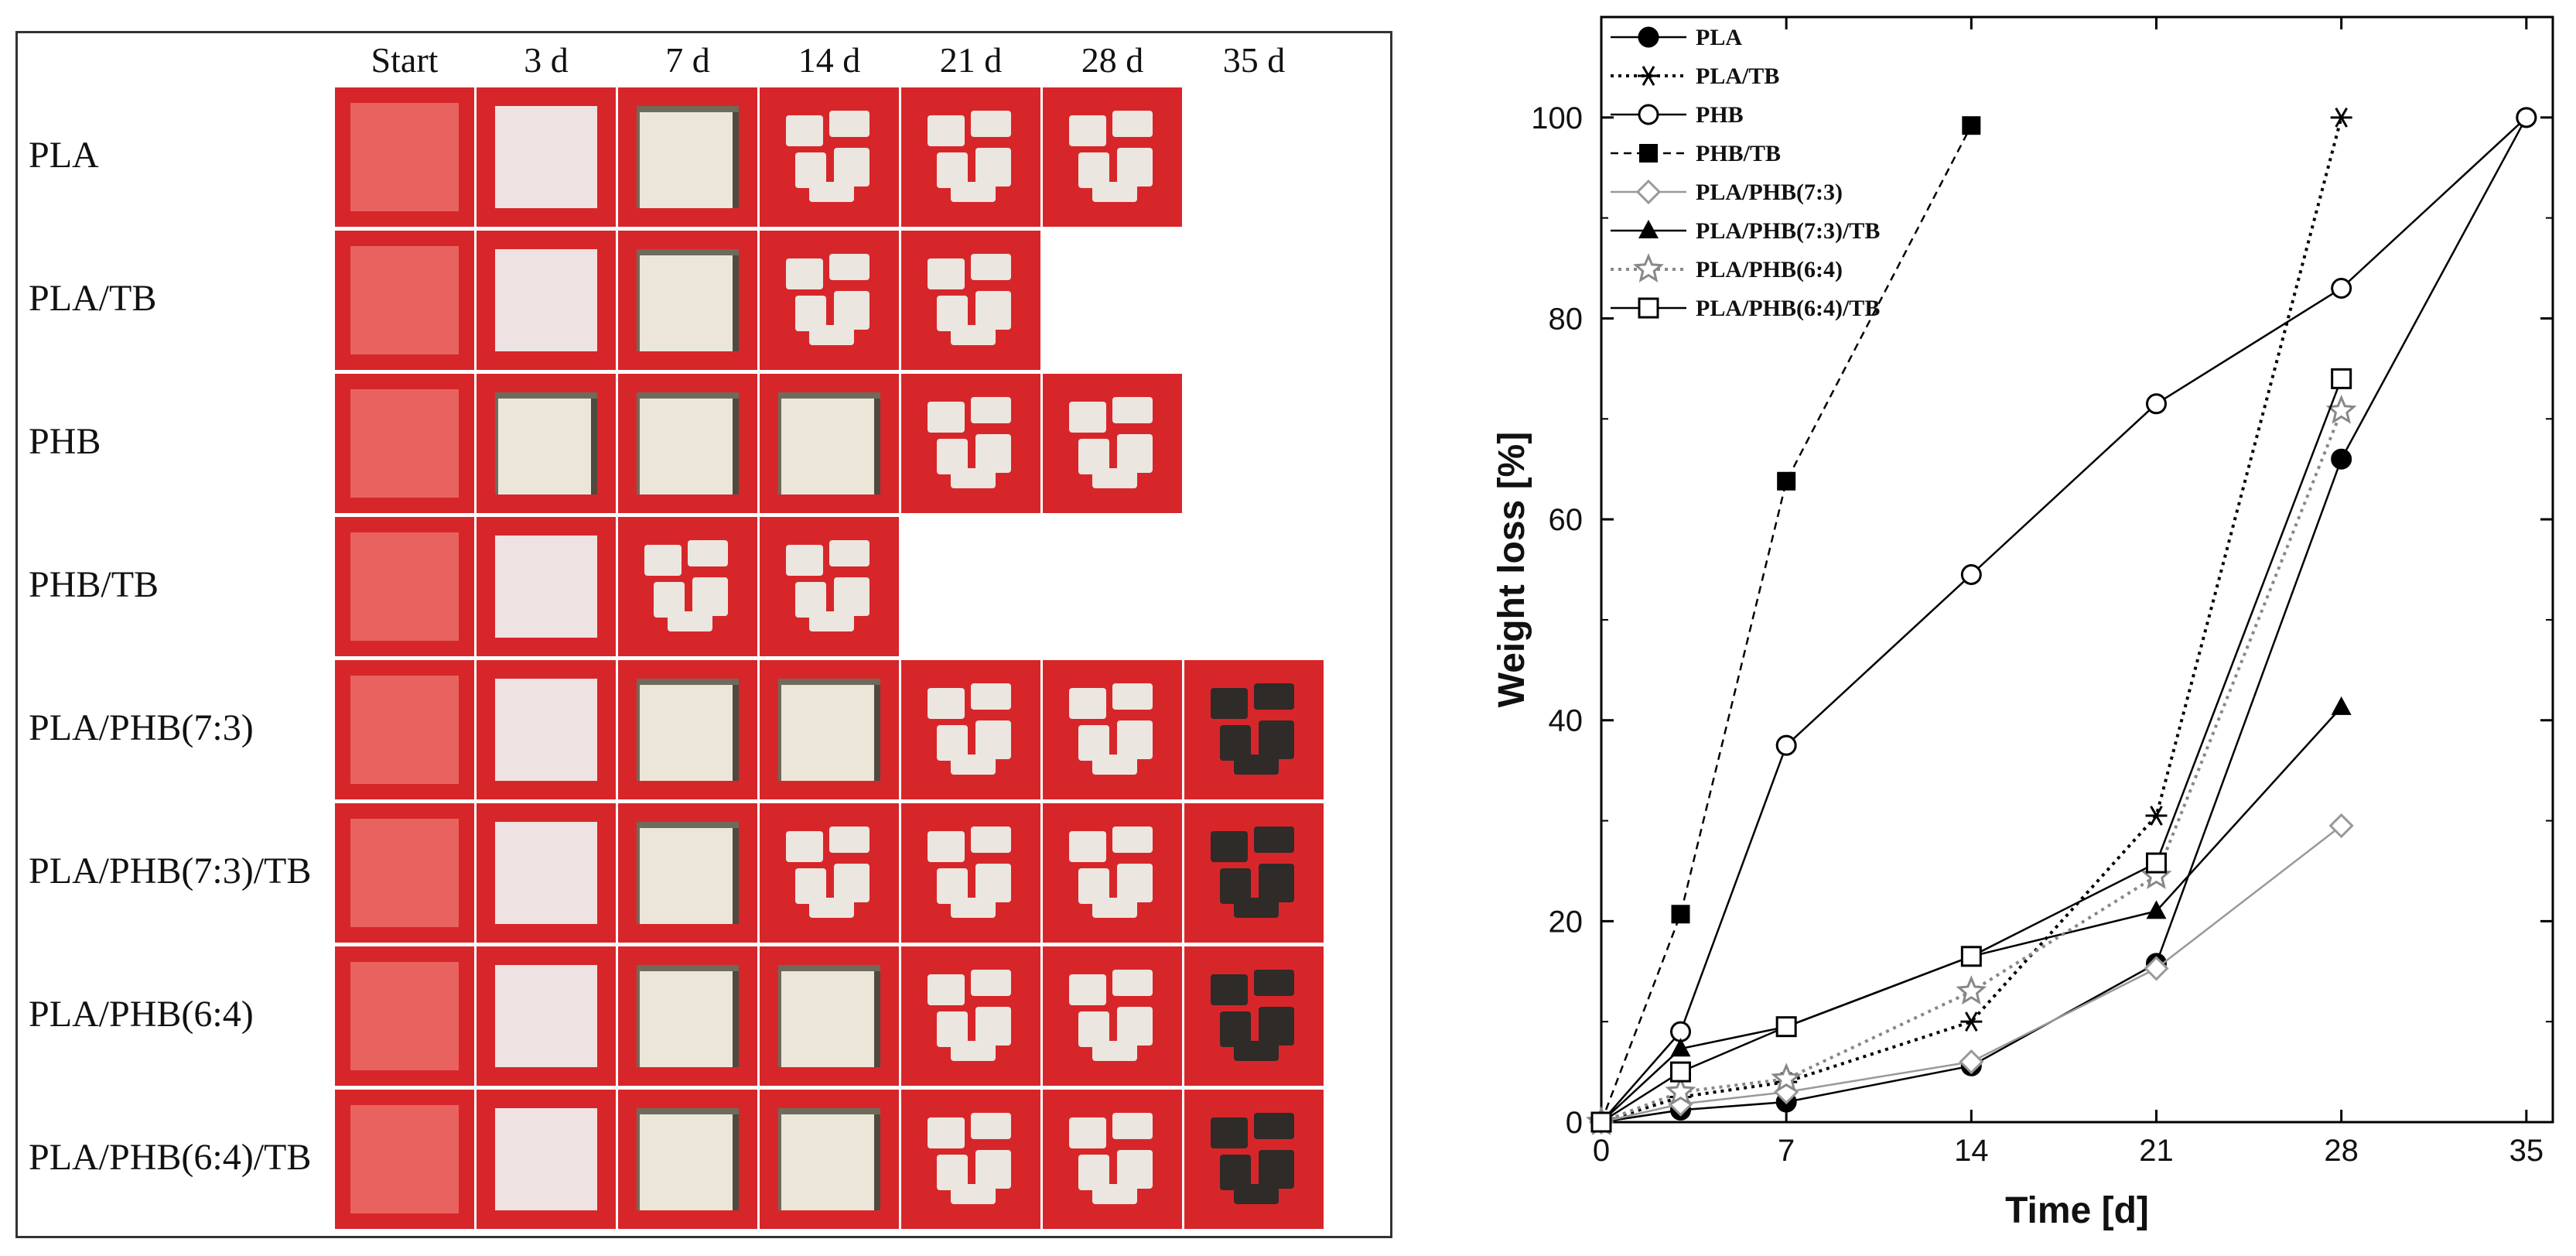 This screenshot has width=2576, height=1256. What do you see at coordinates (1677, 115) in the screenshot?
I see `legend-entry: PHB` at bounding box center [1677, 115].